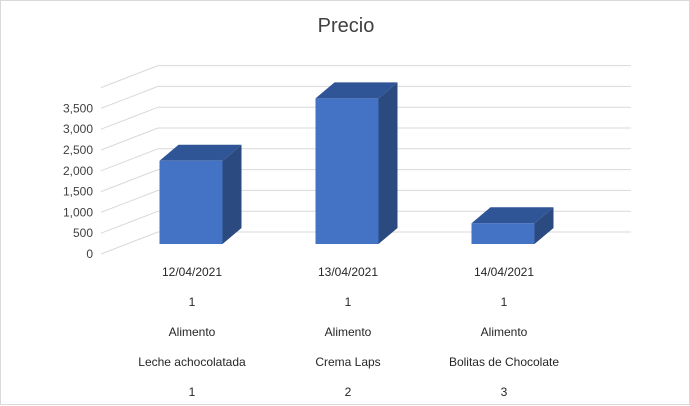 This screenshot has height=406, width=690. Describe the element at coordinates (78, 212) in the screenshot. I see `y-tick-label: 1,000` at that location.